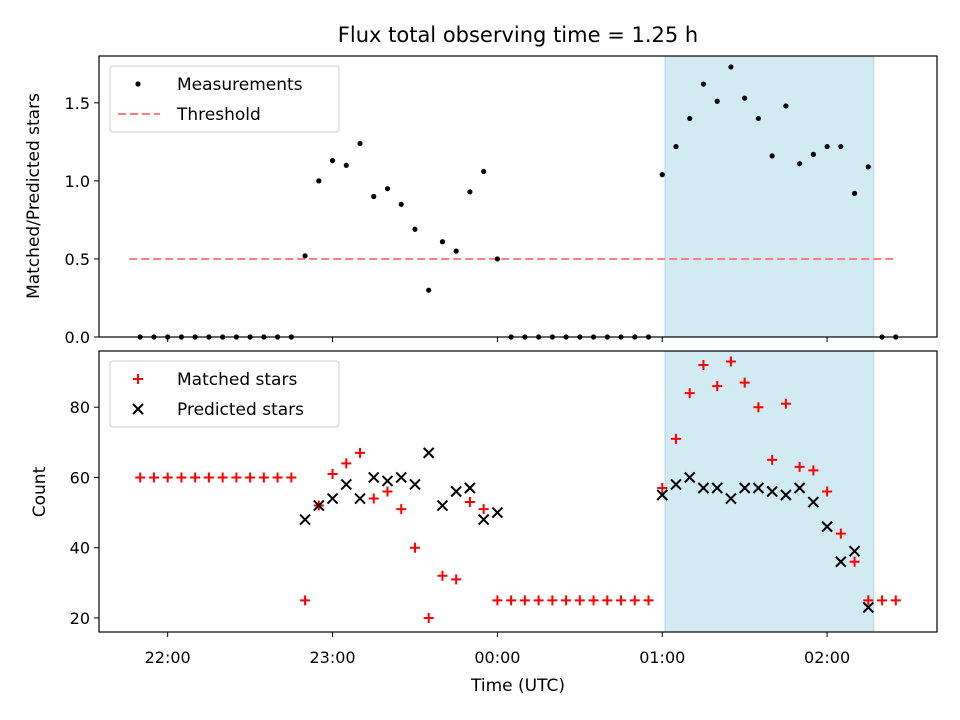  I want to click on top-legend: Measurements Threshold, so click(224, 99).